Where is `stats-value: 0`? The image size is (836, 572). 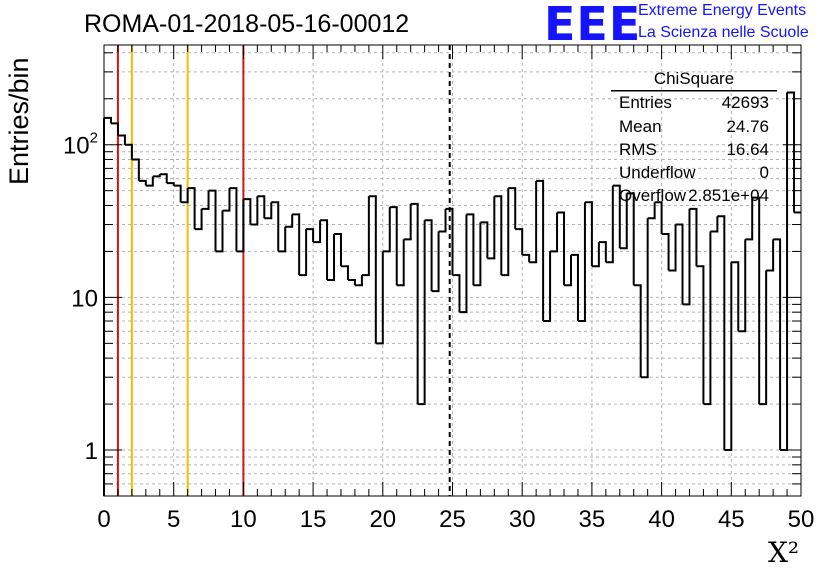
stats-value: 0 is located at coordinates (764, 172).